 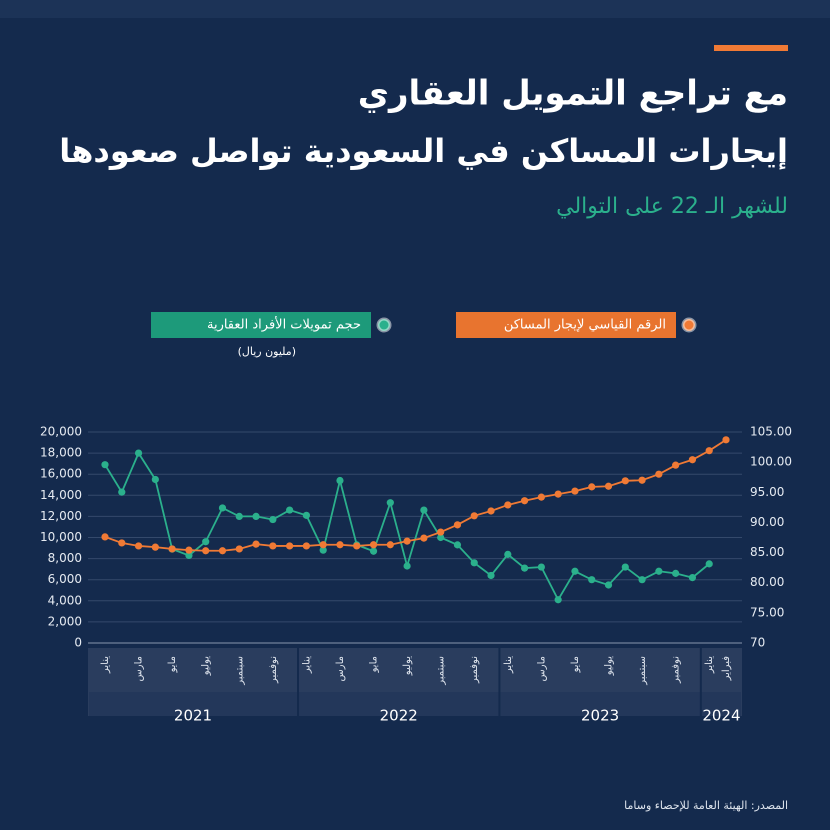 I want to click on y-tick-label: 4,000, so click(x=65, y=600).